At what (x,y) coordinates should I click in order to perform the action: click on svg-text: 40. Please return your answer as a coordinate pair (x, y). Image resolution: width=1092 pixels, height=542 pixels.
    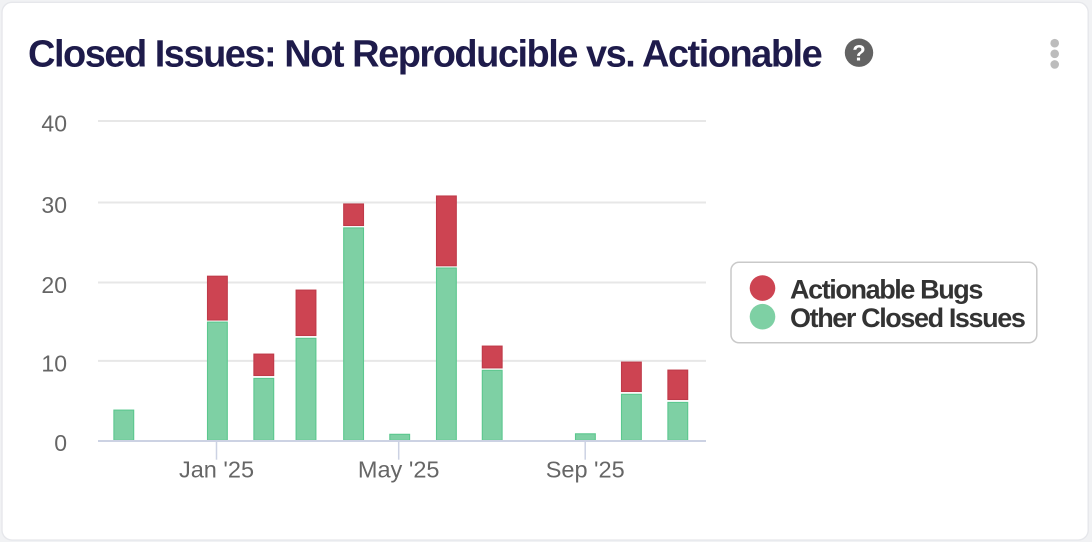
    Looking at the image, I should click on (54, 124).